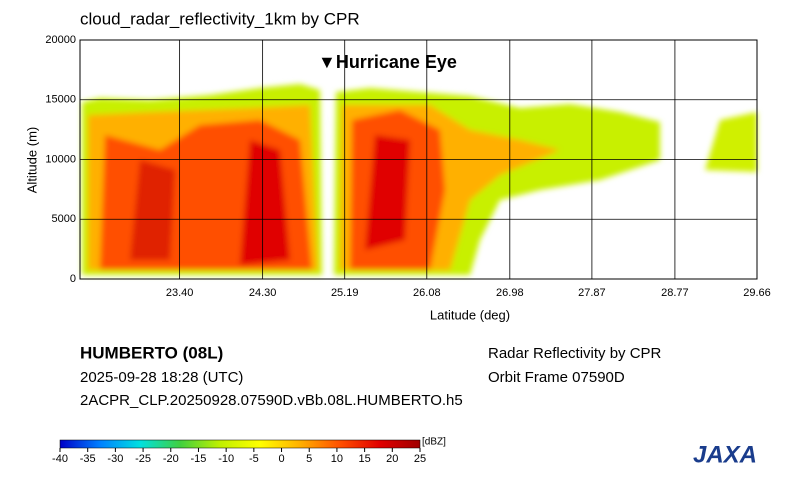 The image size is (800, 480). Describe the element at coordinates (263, 293) in the screenshot. I see `x-tick-label: 24.30` at that location.